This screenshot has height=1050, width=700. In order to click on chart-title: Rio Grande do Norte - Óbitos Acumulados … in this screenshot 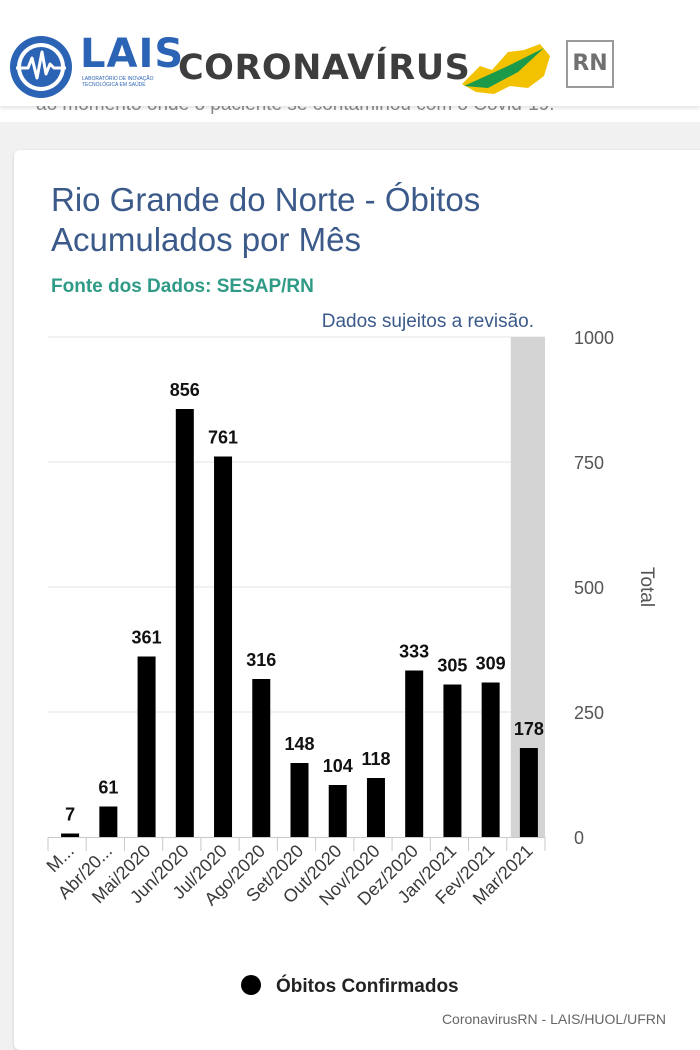, I will do `click(266, 219)`.